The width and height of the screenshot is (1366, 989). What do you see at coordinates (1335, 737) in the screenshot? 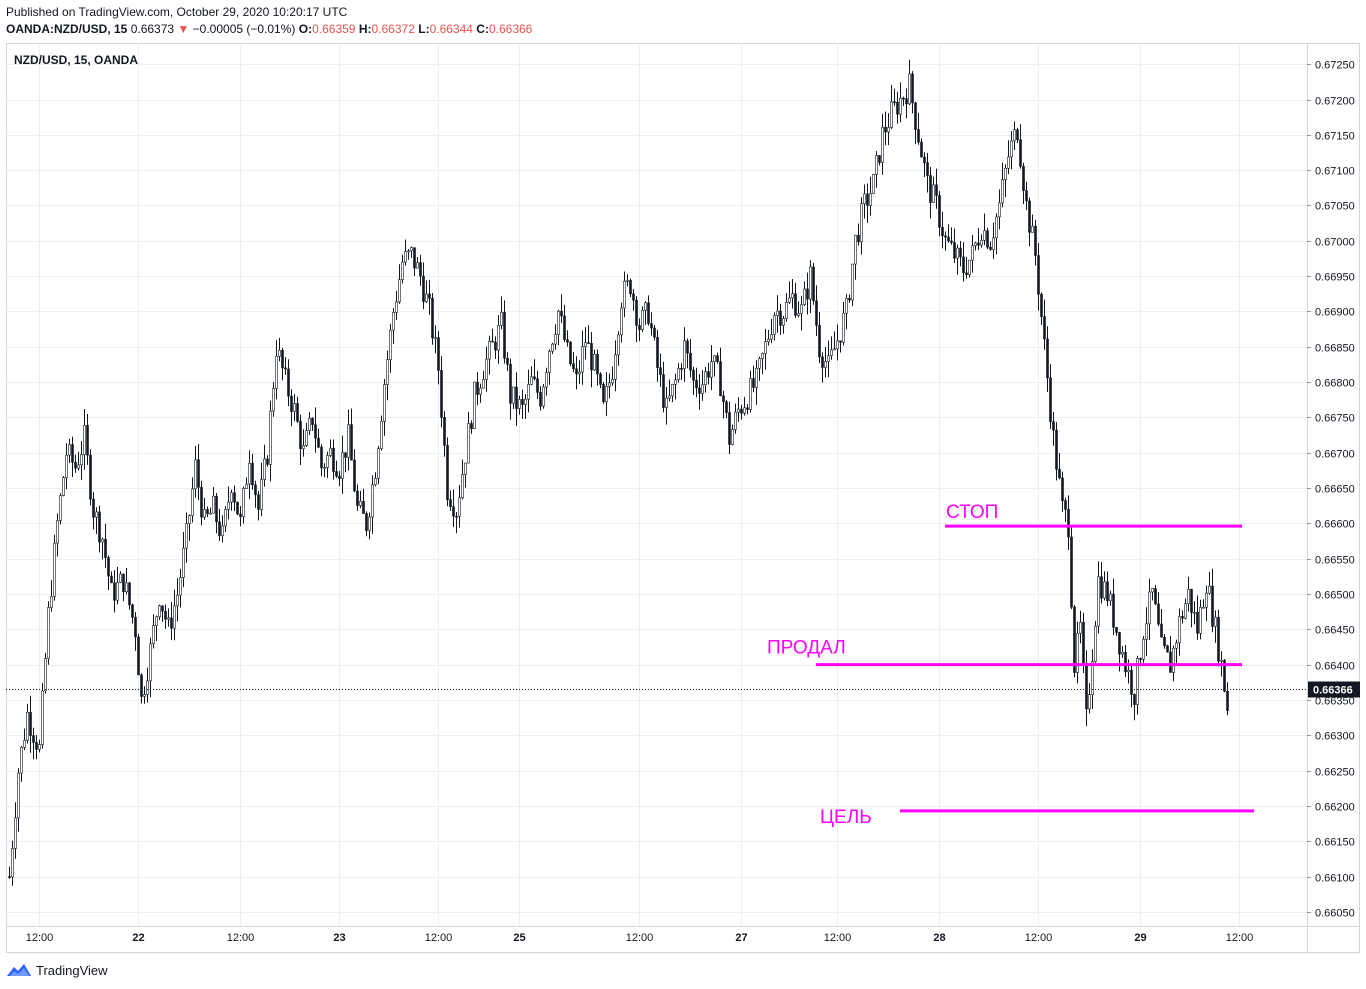
I see `y-tick-label: 0.66300` at bounding box center [1335, 737].